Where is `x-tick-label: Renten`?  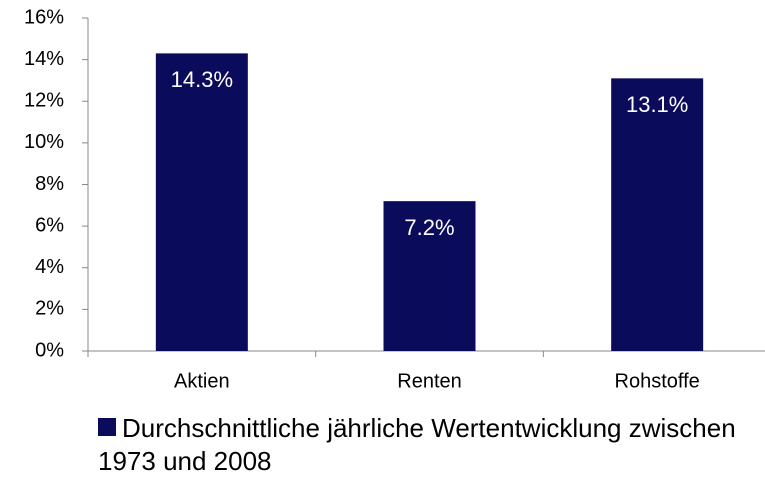
x-tick-label: Renten is located at coordinates (429, 381).